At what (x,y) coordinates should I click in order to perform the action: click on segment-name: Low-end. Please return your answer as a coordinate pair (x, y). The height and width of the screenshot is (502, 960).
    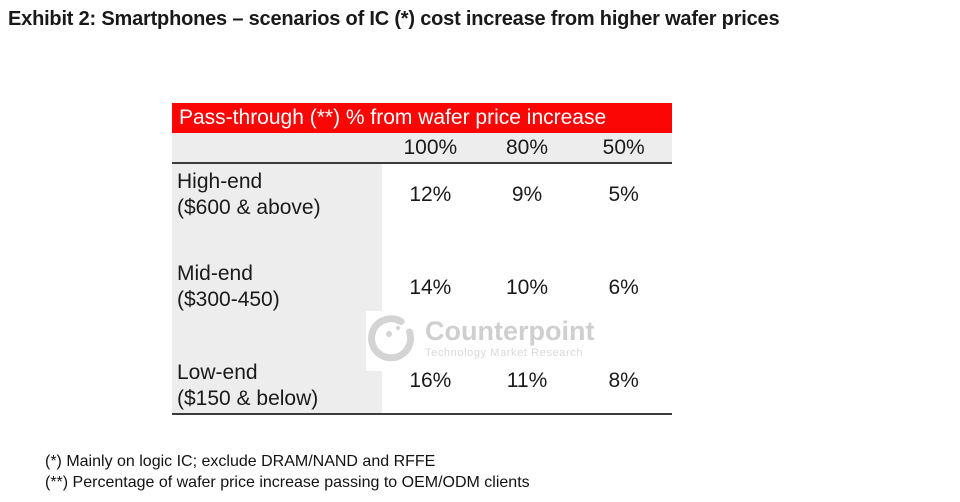
    Looking at the image, I should click on (217, 372).